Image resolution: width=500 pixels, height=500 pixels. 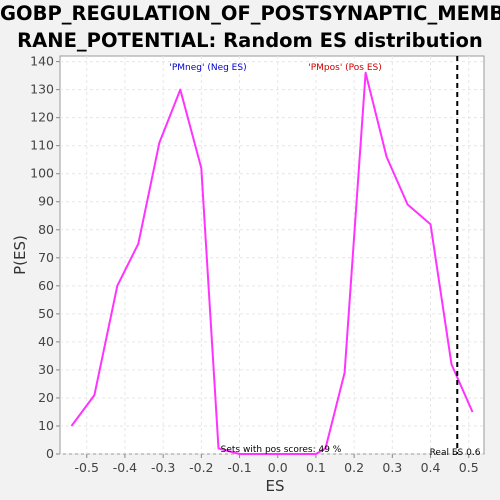 What do you see at coordinates (163, 467) in the screenshot?
I see `x-tick-label: -0.3` at bounding box center [163, 467].